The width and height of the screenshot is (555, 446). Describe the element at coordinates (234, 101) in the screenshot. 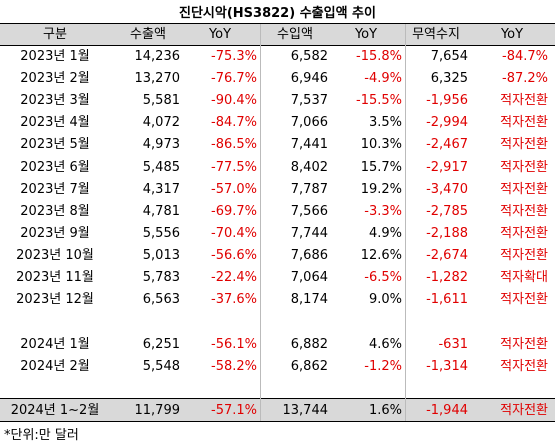

I see `table-cell: -90.4%` at that location.